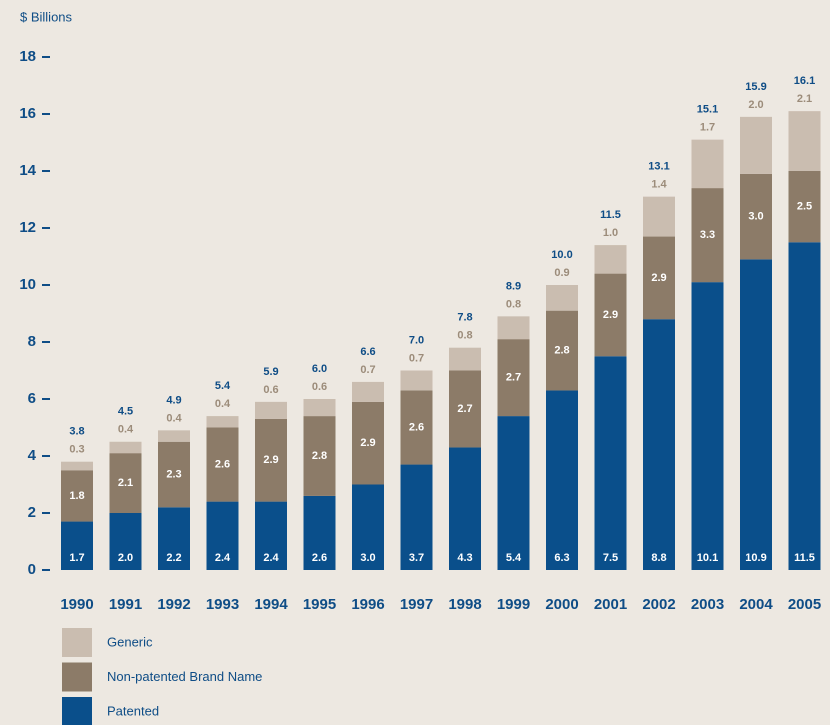  I want to click on data-label: 4.3, so click(464, 558).